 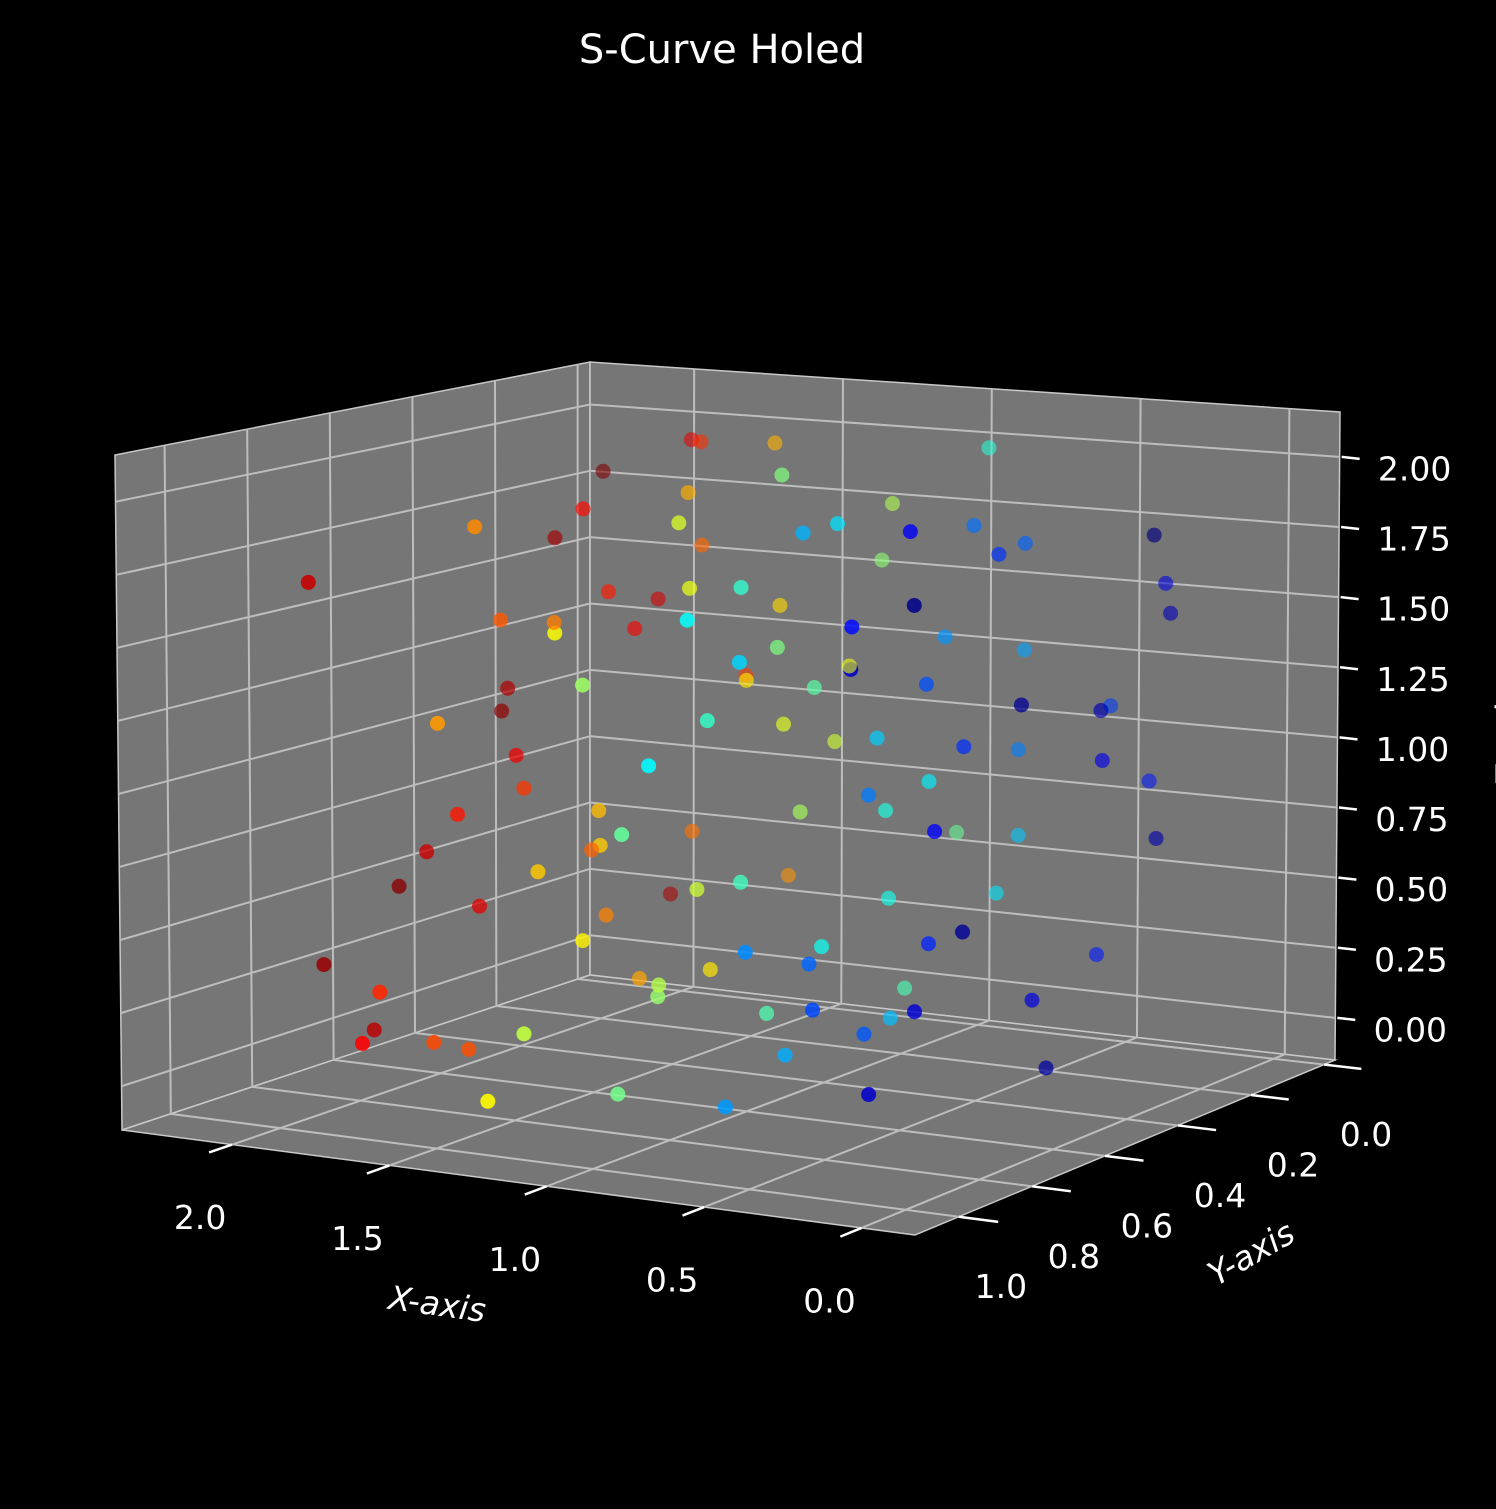 I want to click on y-tick-label: 0.4, so click(x=1220, y=1195).